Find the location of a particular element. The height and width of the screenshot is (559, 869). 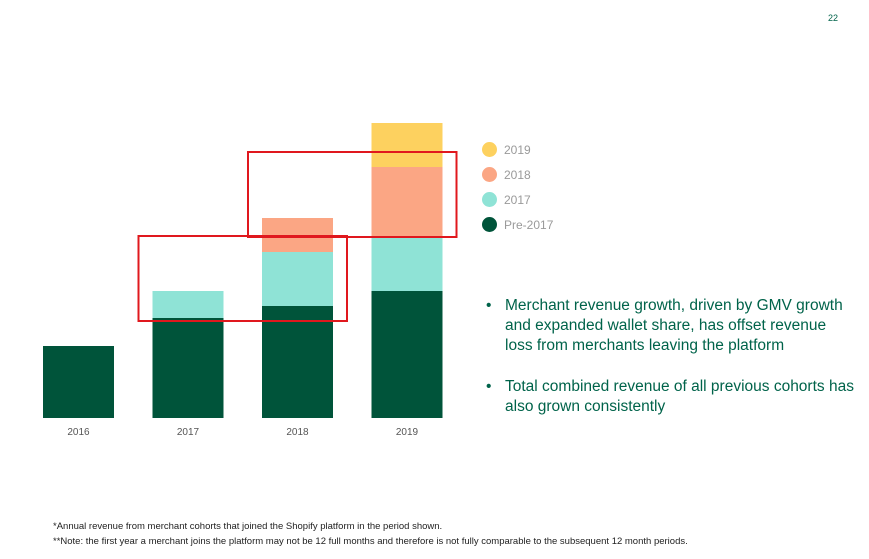

page-number: 22 is located at coordinates (832, 18).